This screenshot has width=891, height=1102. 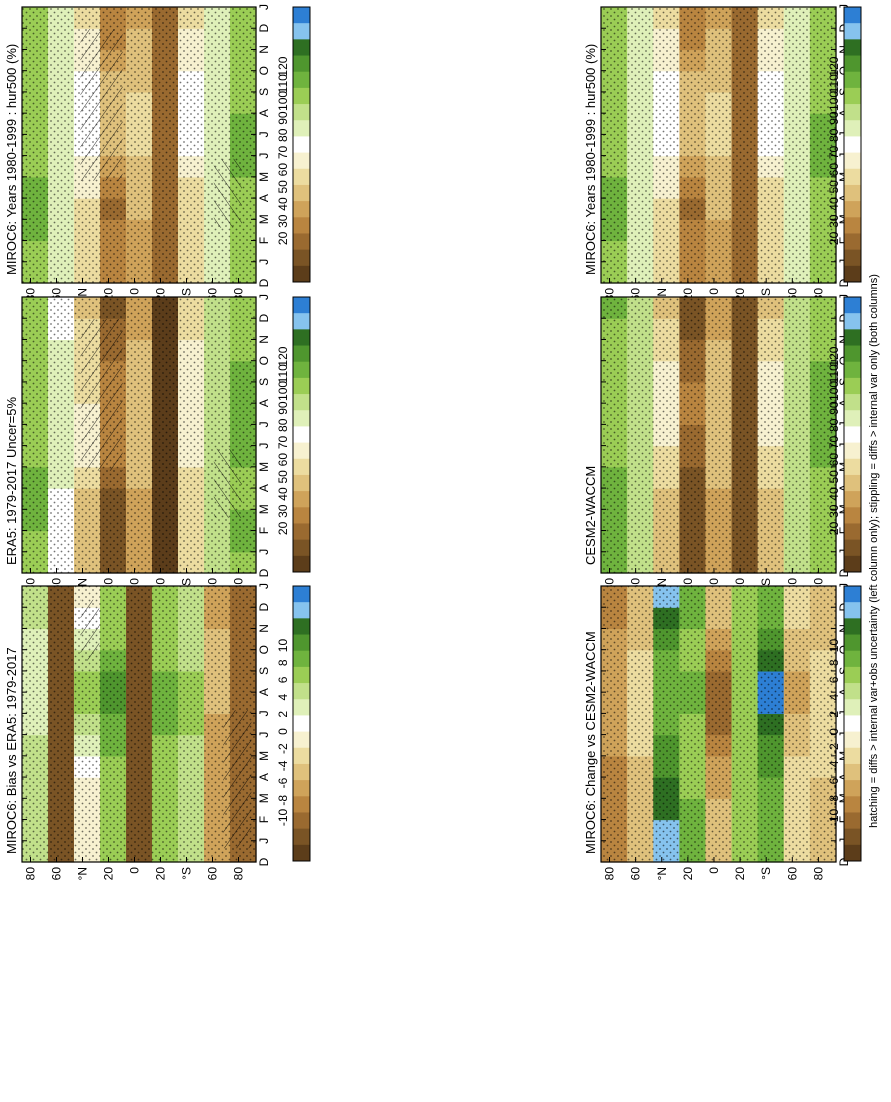 I want to click on x-tick-label: O, so click(x=264, y=649).